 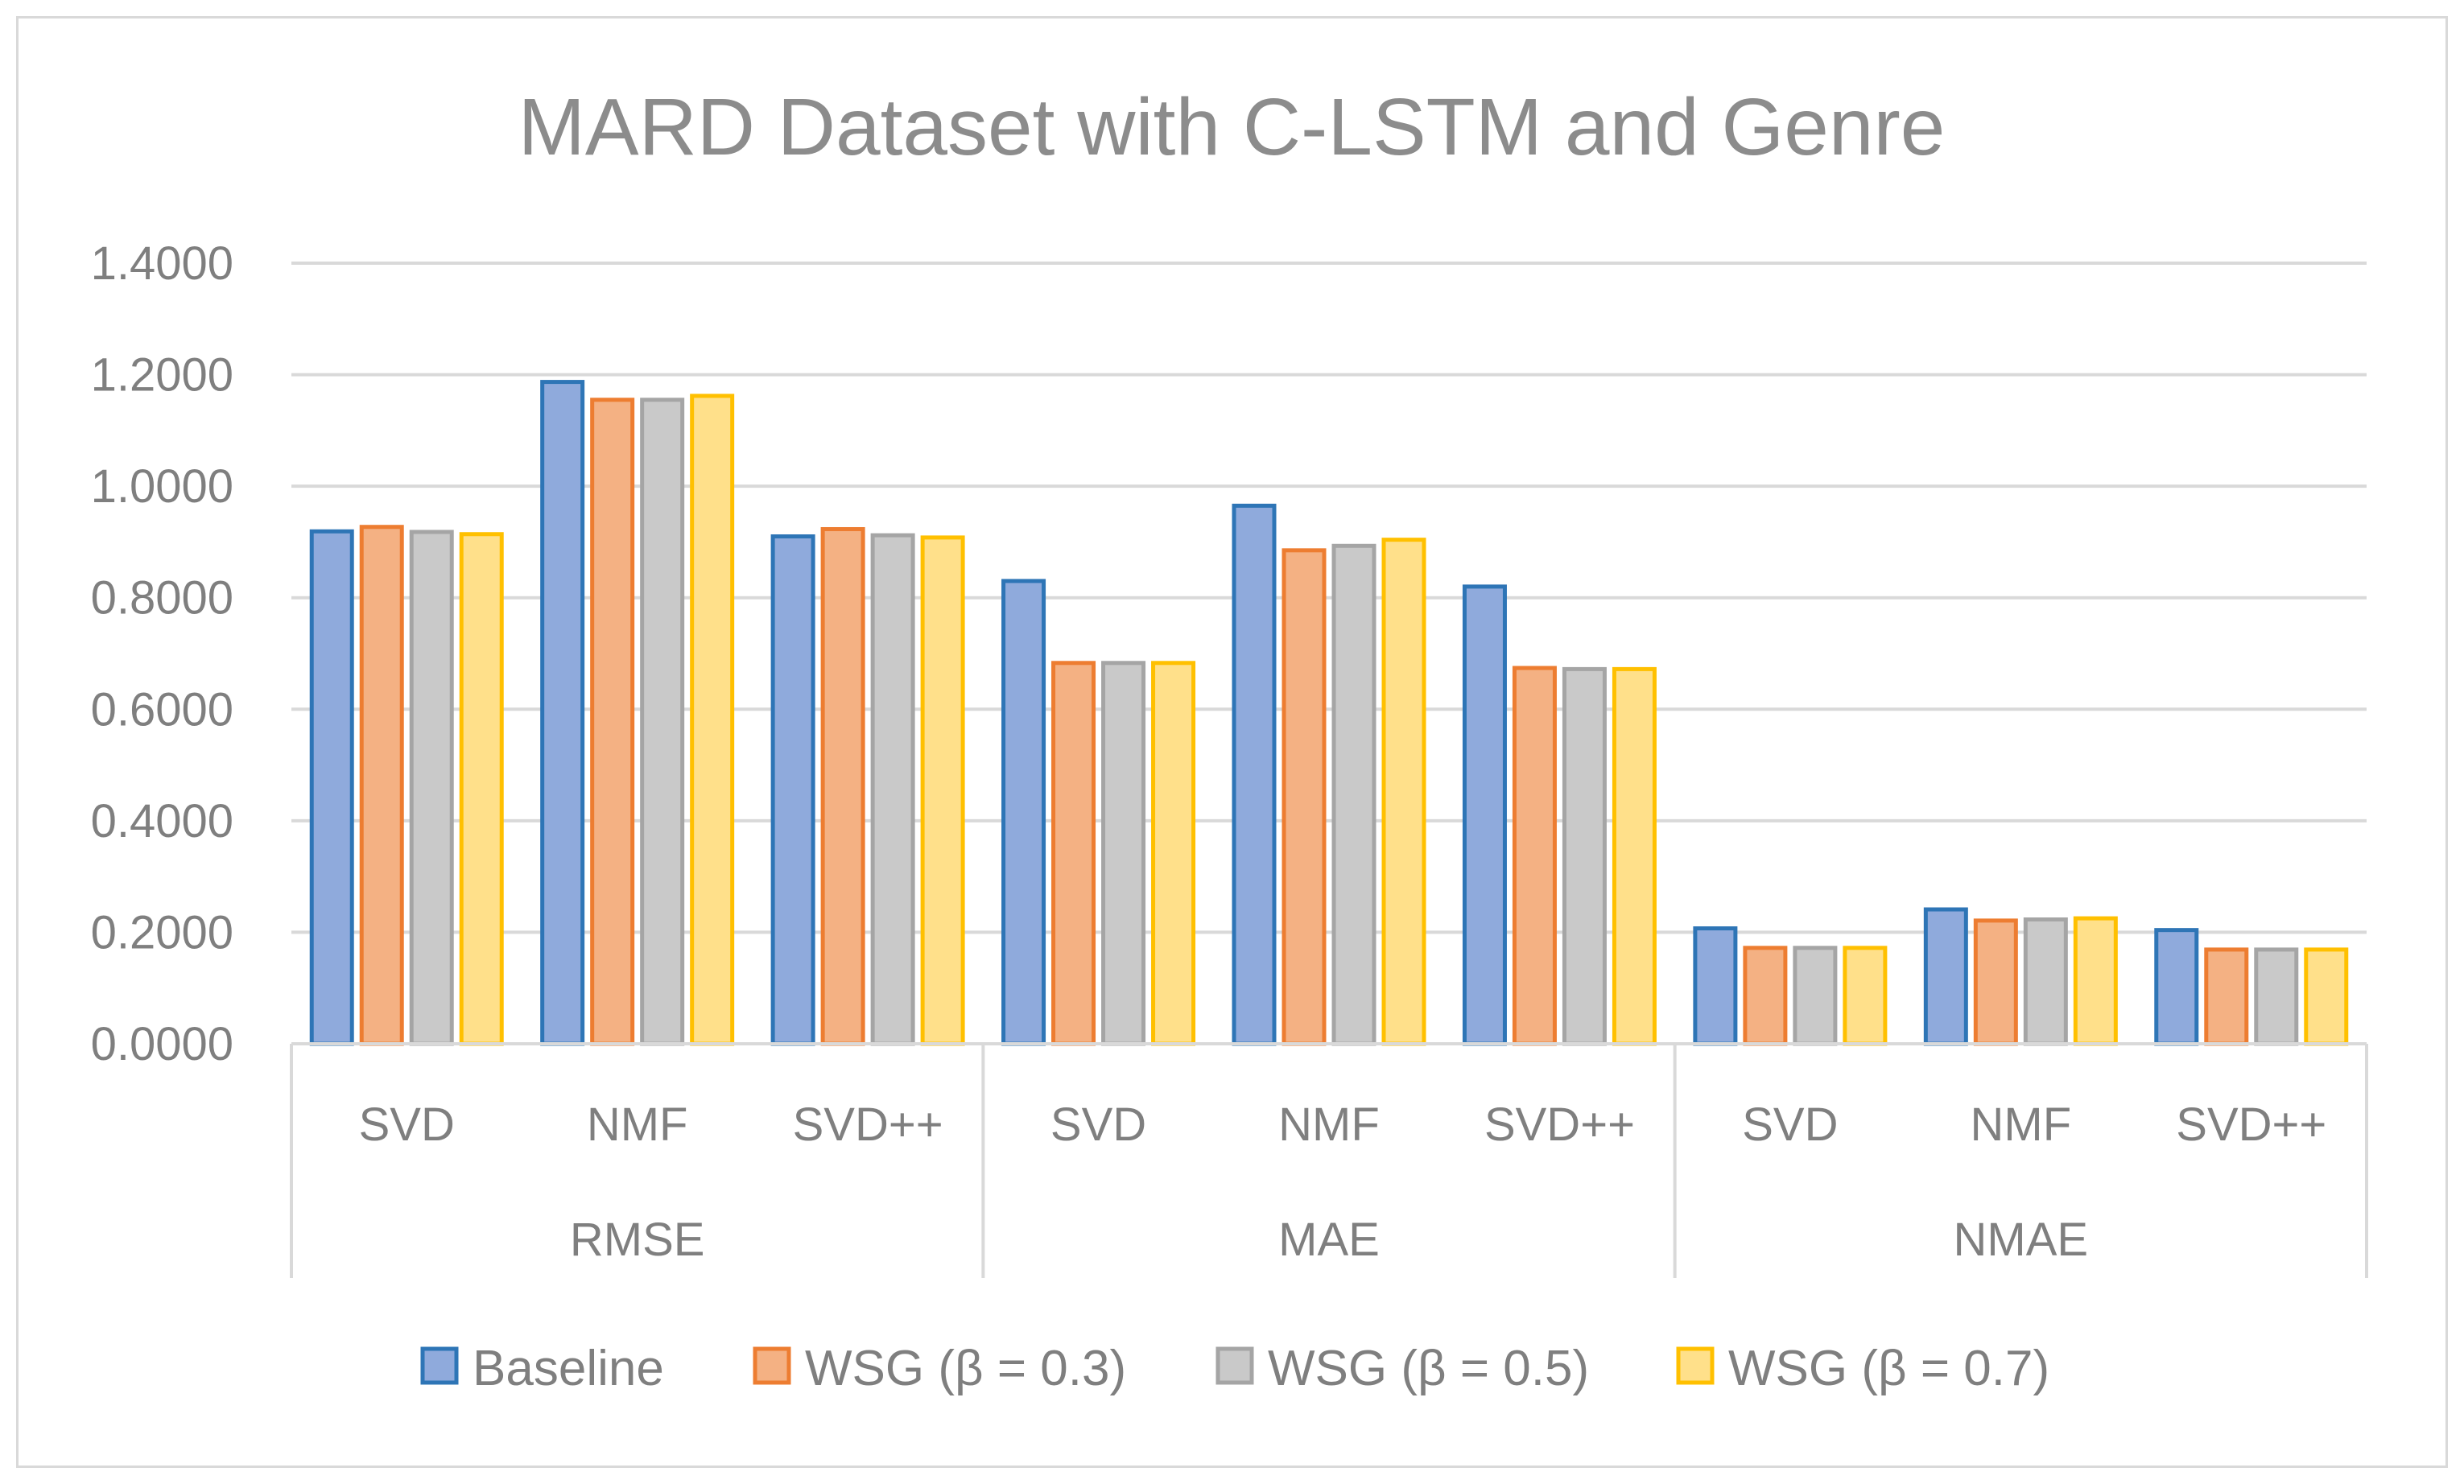 I want to click on chart-title: MARD Dataset with C-LSTM and Genre, so click(x=1232, y=127).